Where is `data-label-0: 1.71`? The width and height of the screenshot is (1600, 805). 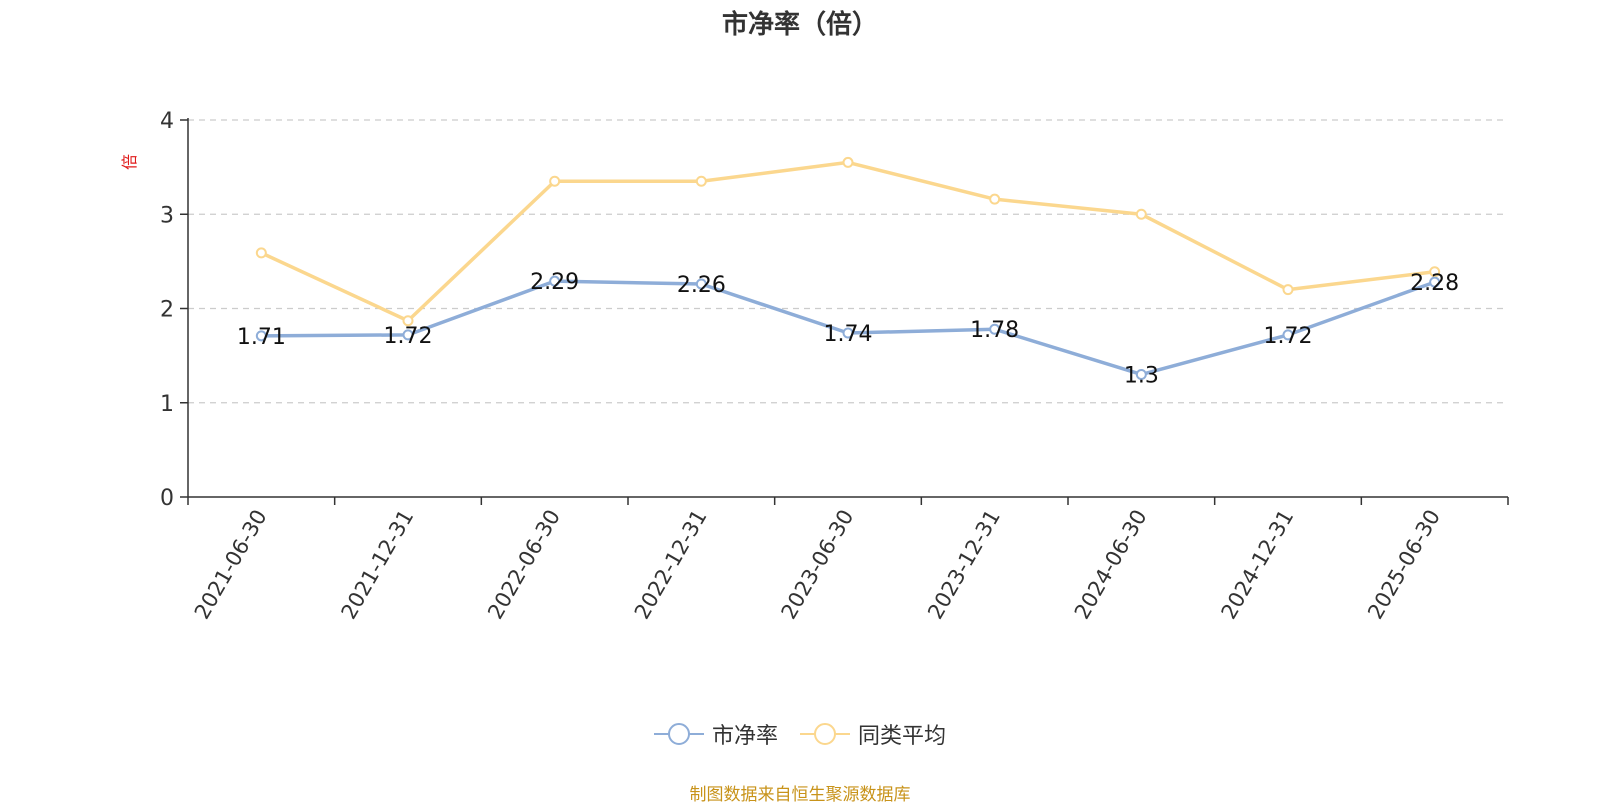
data-label-0: 1.71 is located at coordinates (261, 337).